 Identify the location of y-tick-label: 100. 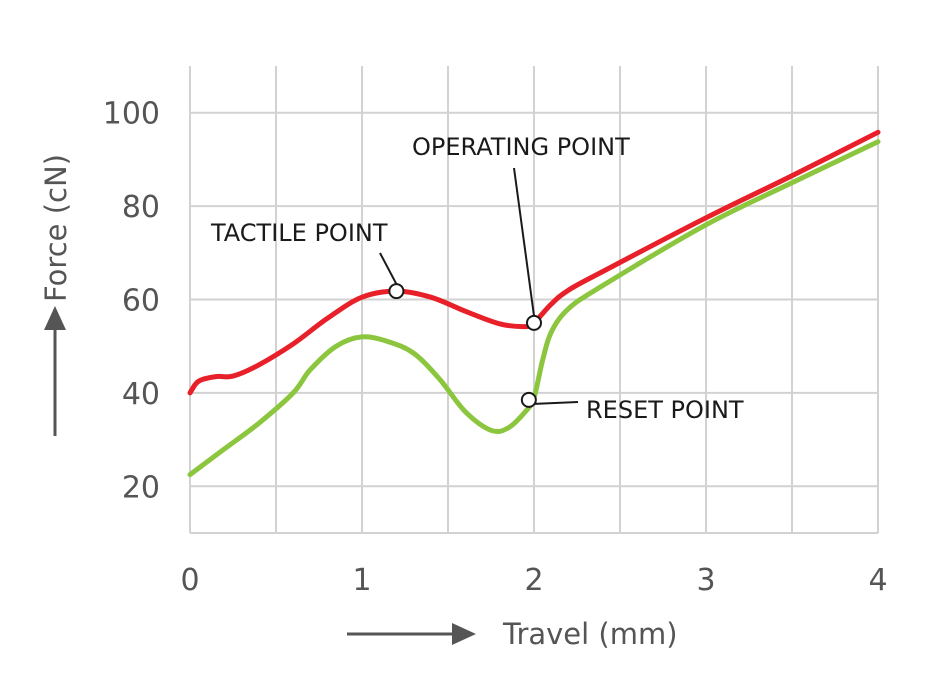
(131, 114).